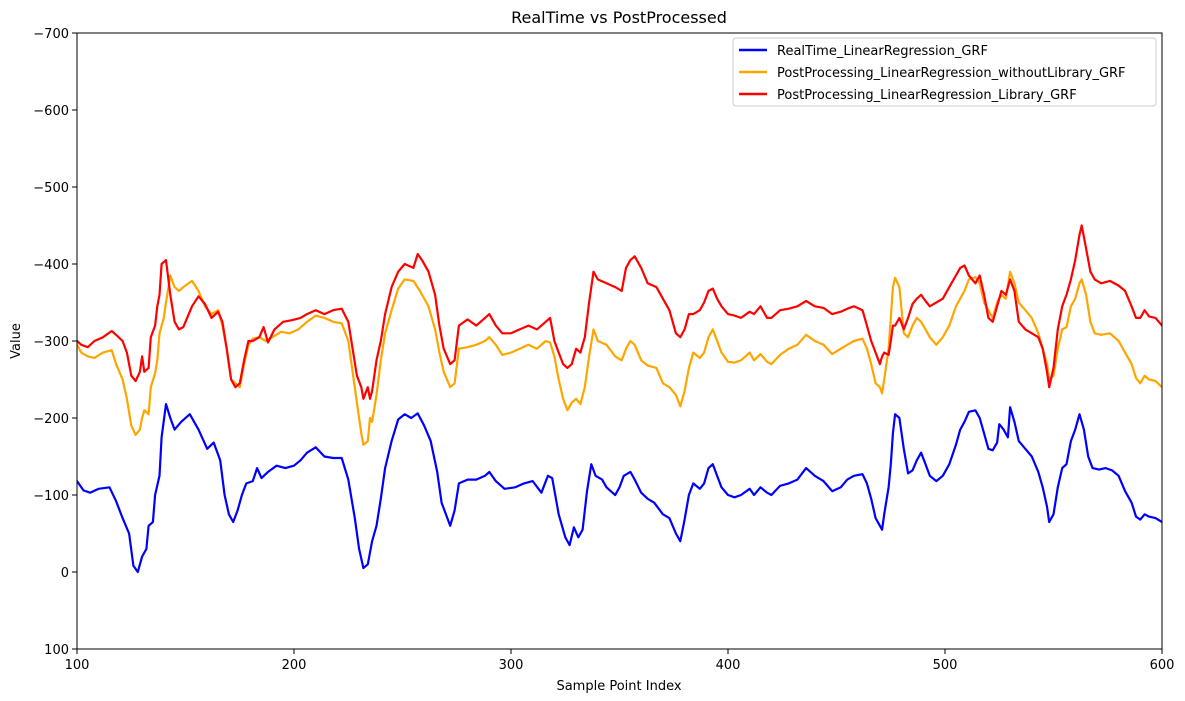  What do you see at coordinates (51, 34) in the screenshot?
I see `y-tick-label: −700` at bounding box center [51, 34].